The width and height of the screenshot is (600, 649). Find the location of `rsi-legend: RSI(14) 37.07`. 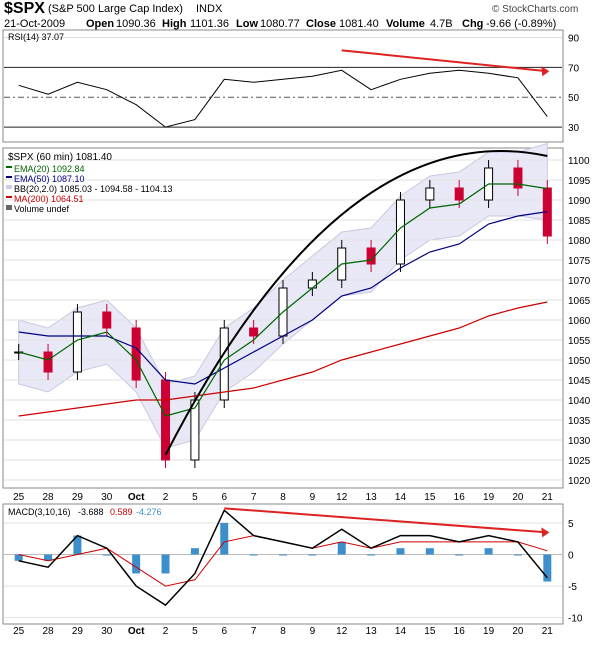

rsi-legend: RSI(14) 37.07 is located at coordinates (36, 37).